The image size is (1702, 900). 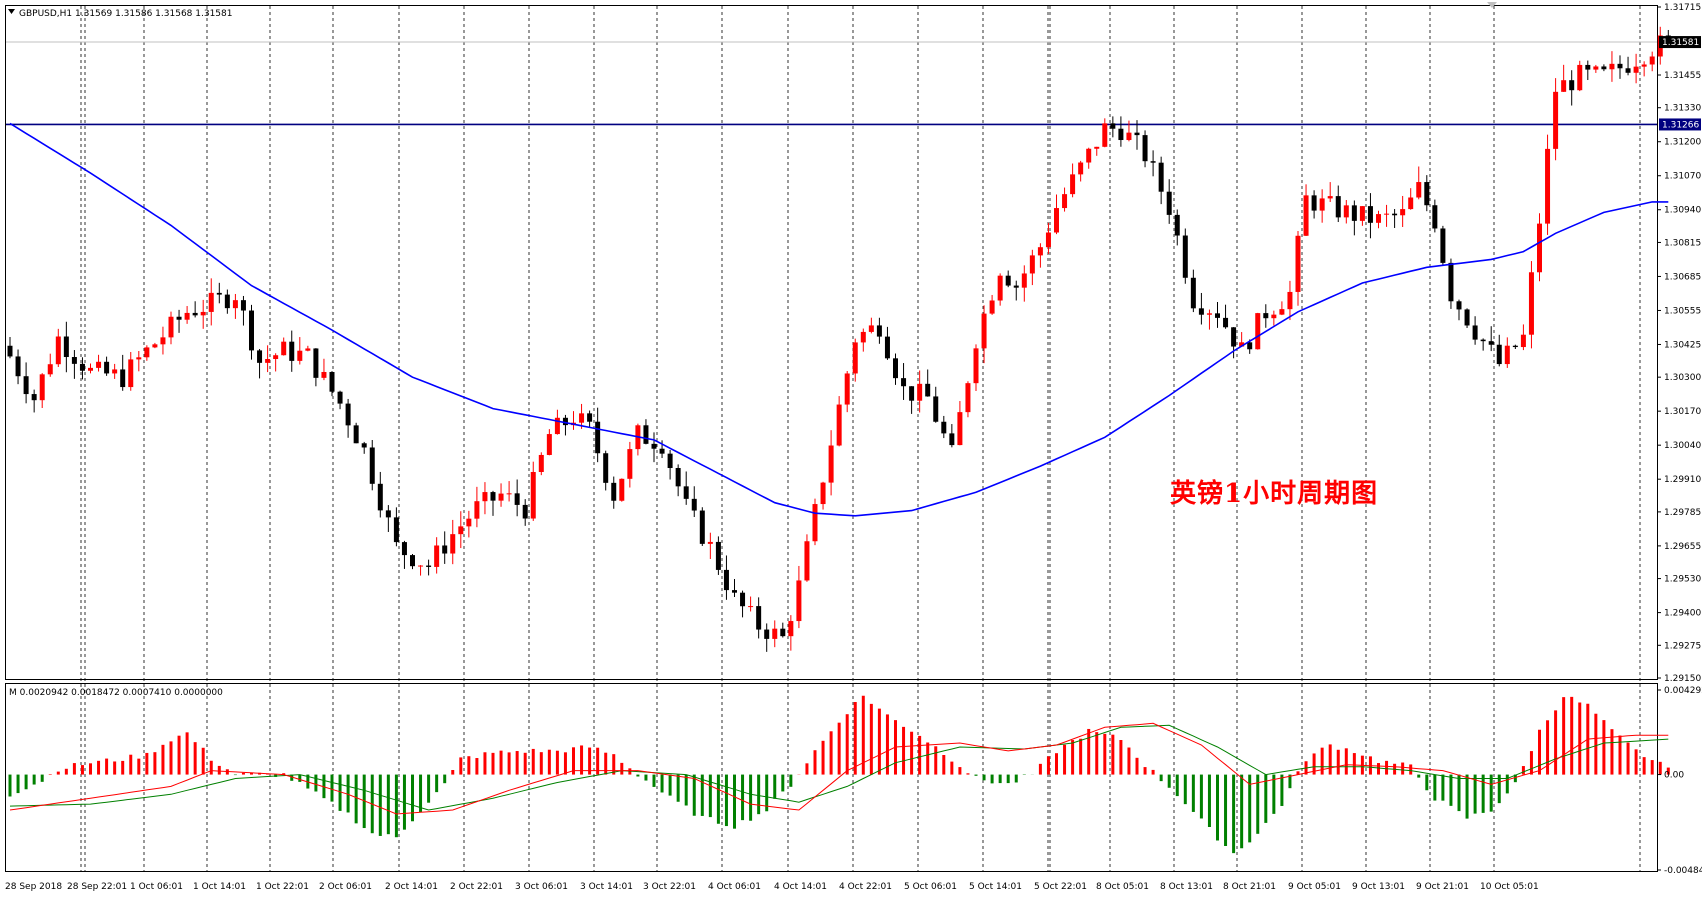 What do you see at coordinates (1682, 679) in the screenshot?
I see `price-tick-label: 1.29150` at bounding box center [1682, 679].